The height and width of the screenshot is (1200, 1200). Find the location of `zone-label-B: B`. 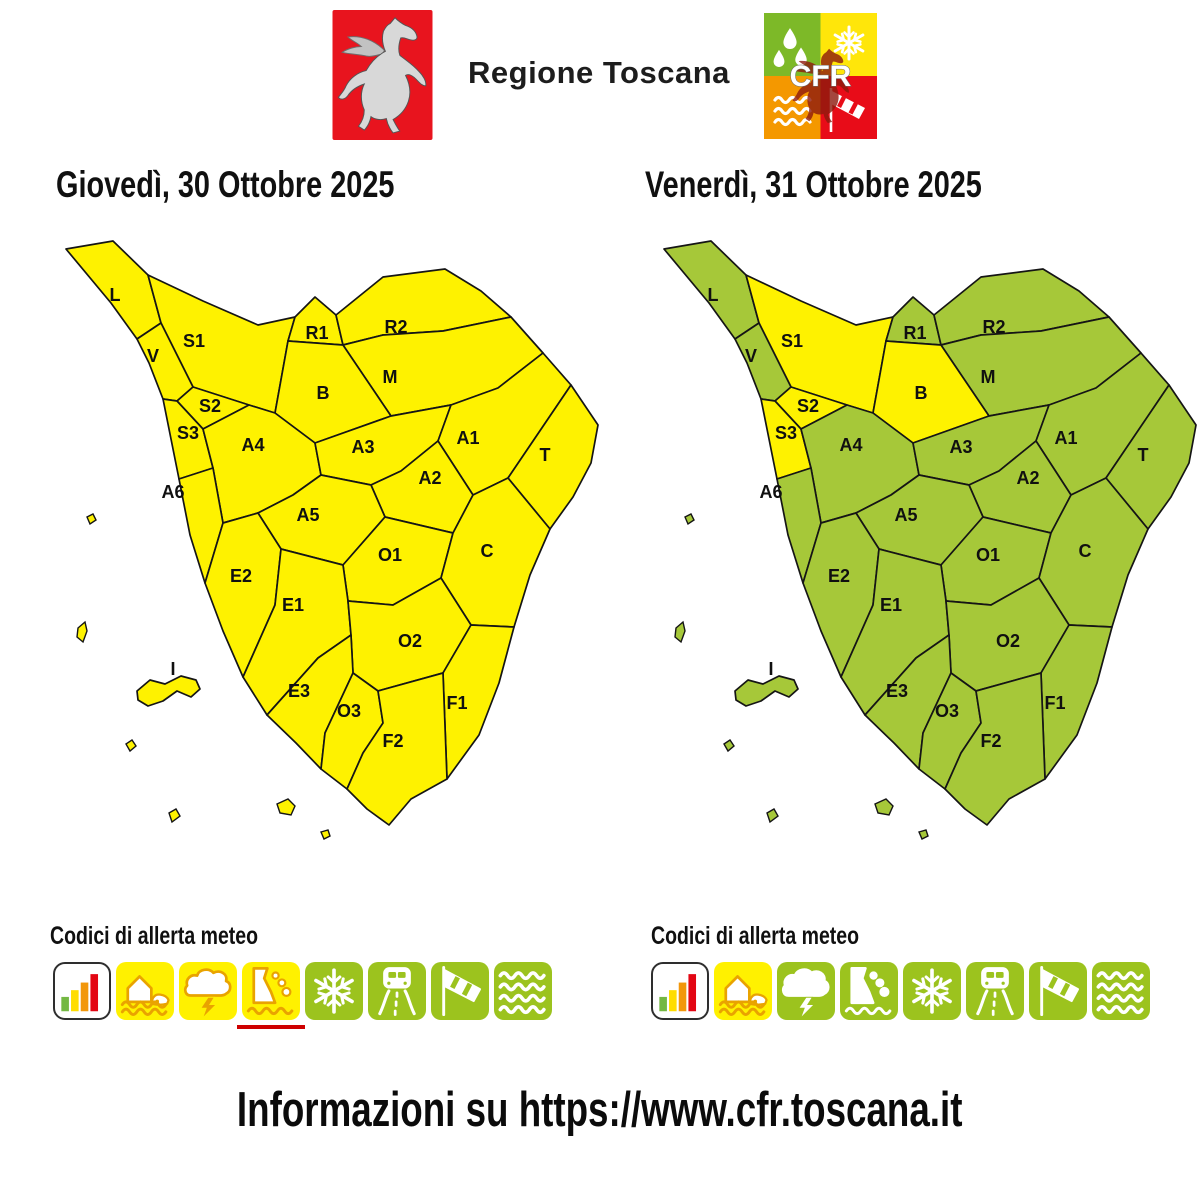

zone-label-B: B is located at coordinates (921, 393).